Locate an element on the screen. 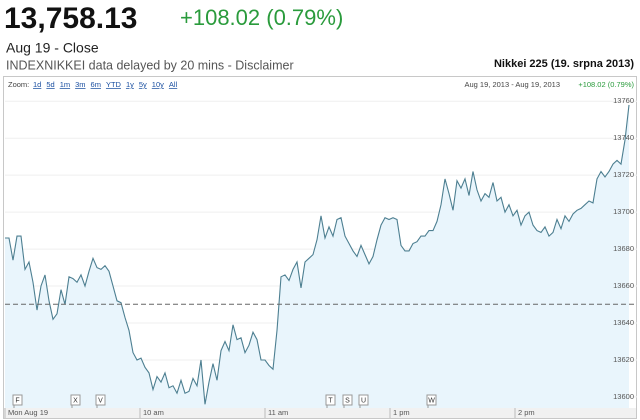 The width and height of the screenshot is (640, 420). y-tick-label: 13740 is located at coordinates (623, 137).